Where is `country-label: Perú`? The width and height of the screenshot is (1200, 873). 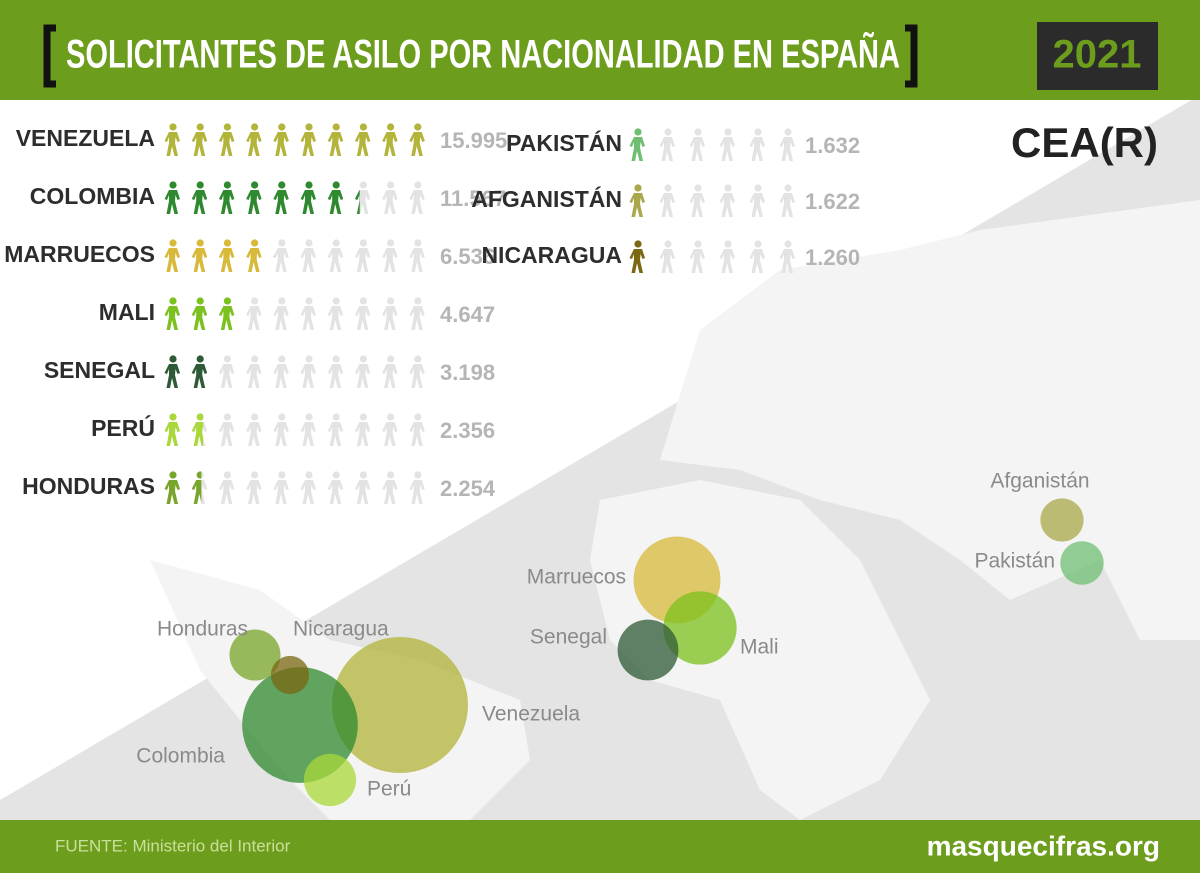 country-label: Perú is located at coordinates (123, 427).